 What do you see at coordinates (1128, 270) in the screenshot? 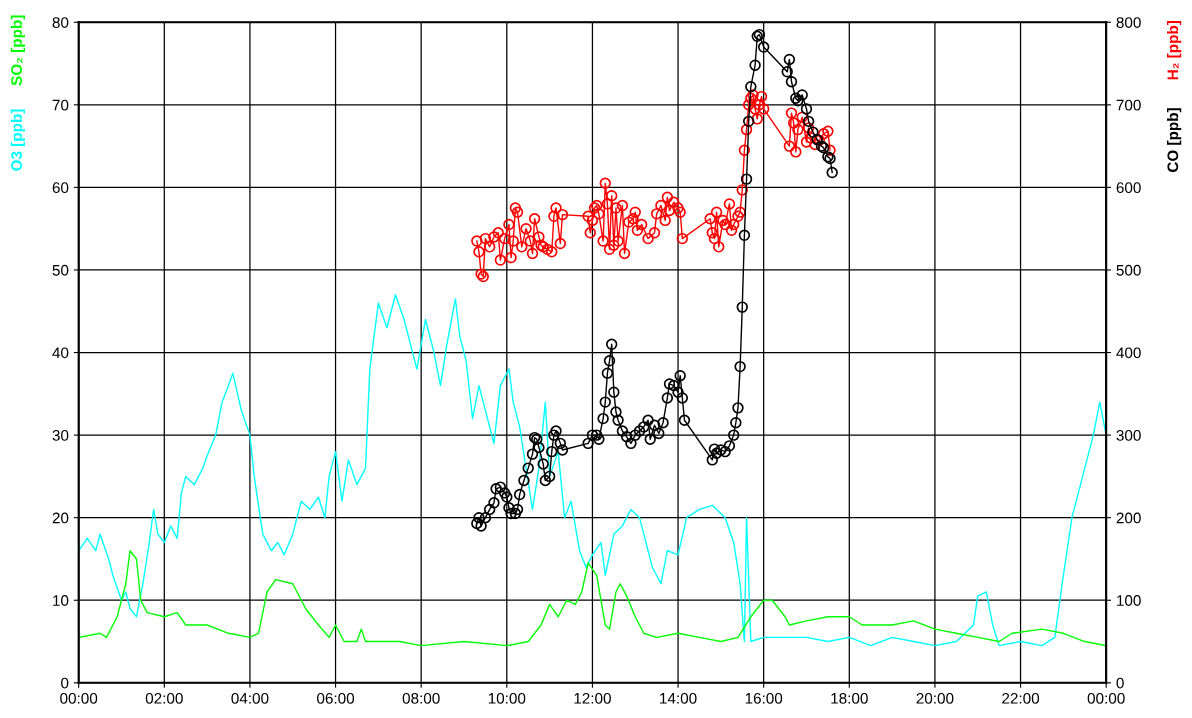
I see `y2-tick-label: 500` at bounding box center [1128, 270].